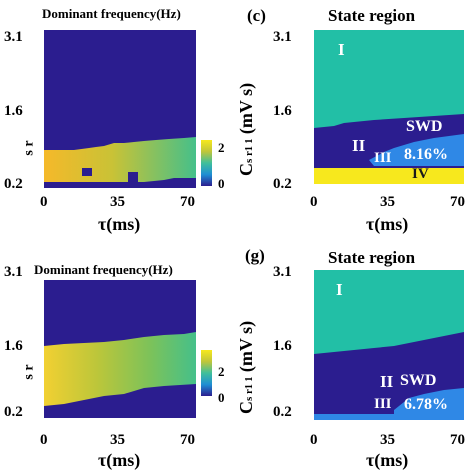  What do you see at coordinates (120, 185) in the screenshot?
I see `heatmap-gap` at bounding box center [120, 185].